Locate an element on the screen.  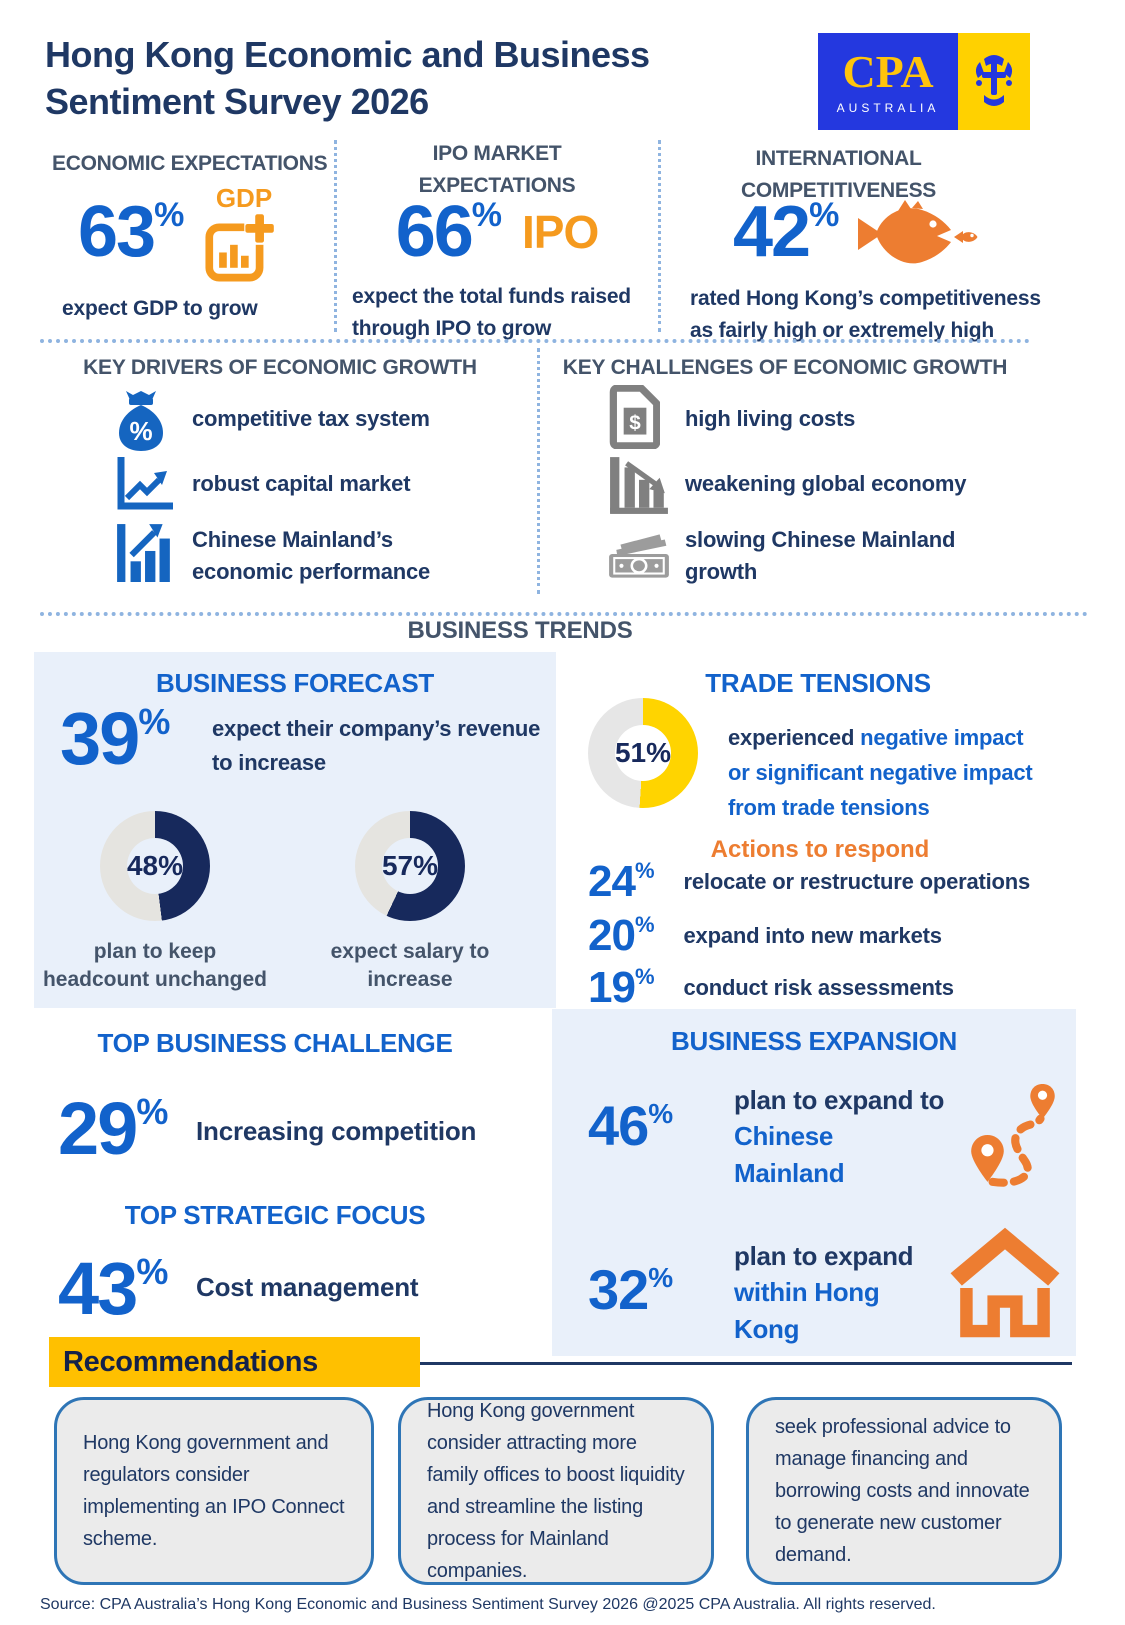
ipo-expectations-header: IPO MARKET EXPECTATIONS is located at coordinates (497, 169).